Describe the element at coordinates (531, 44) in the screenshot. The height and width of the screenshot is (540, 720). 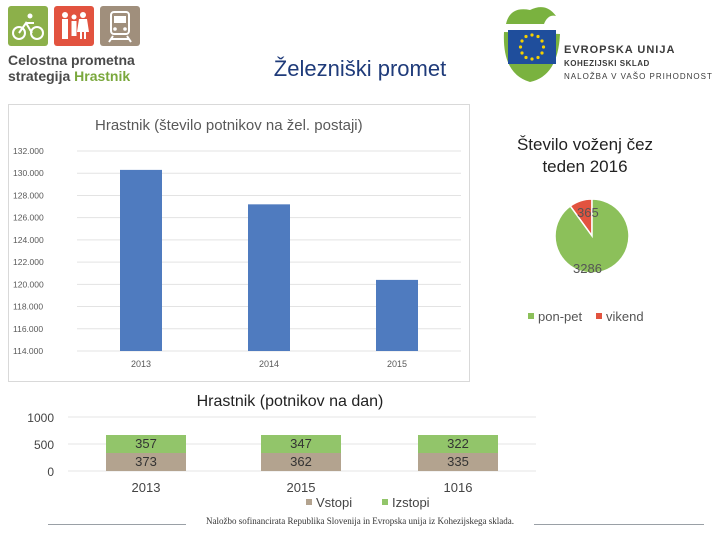
I see `eu-flag-icon` at that location.